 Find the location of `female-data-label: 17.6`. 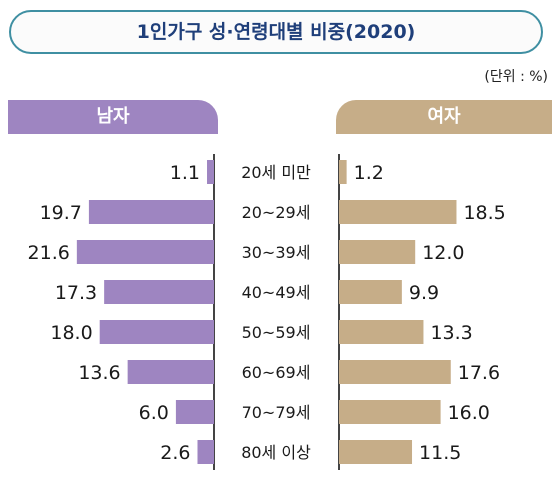

female-data-label: 17.6 is located at coordinates (479, 373).